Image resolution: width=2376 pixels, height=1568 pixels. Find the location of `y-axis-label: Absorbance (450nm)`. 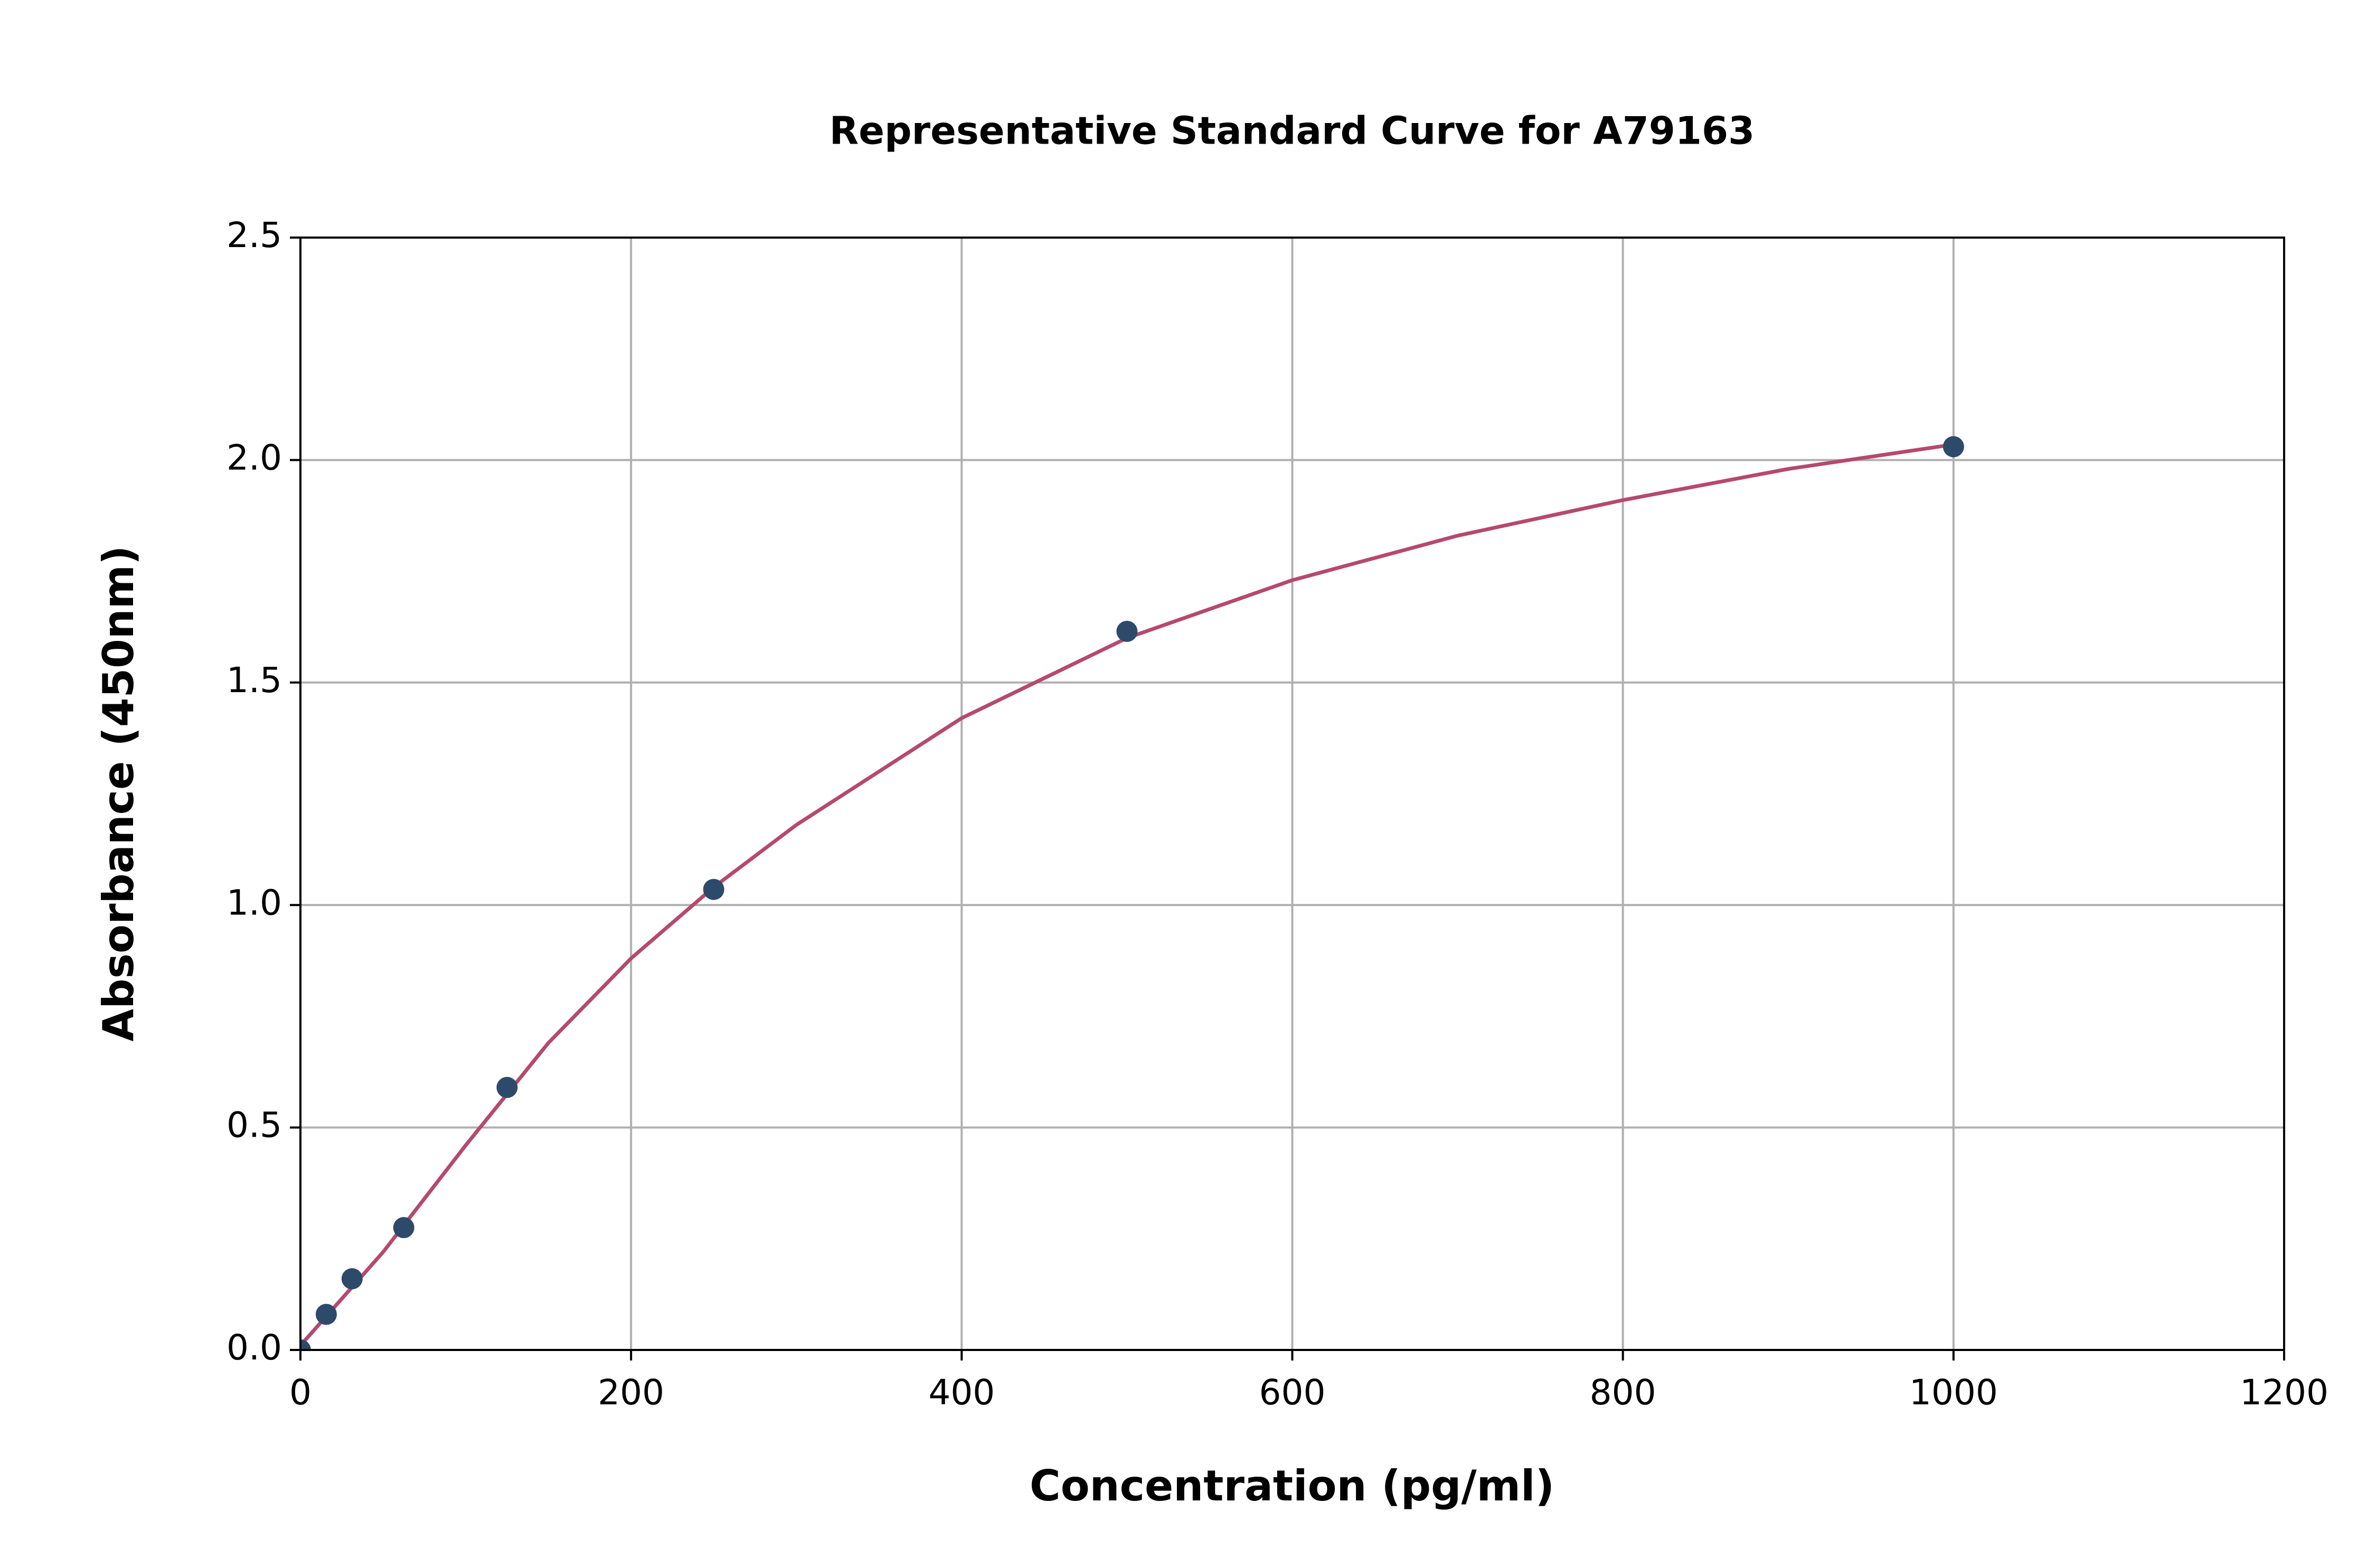

y-axis-label: Absorbance (450nm) is located at coordinates (119, 793).